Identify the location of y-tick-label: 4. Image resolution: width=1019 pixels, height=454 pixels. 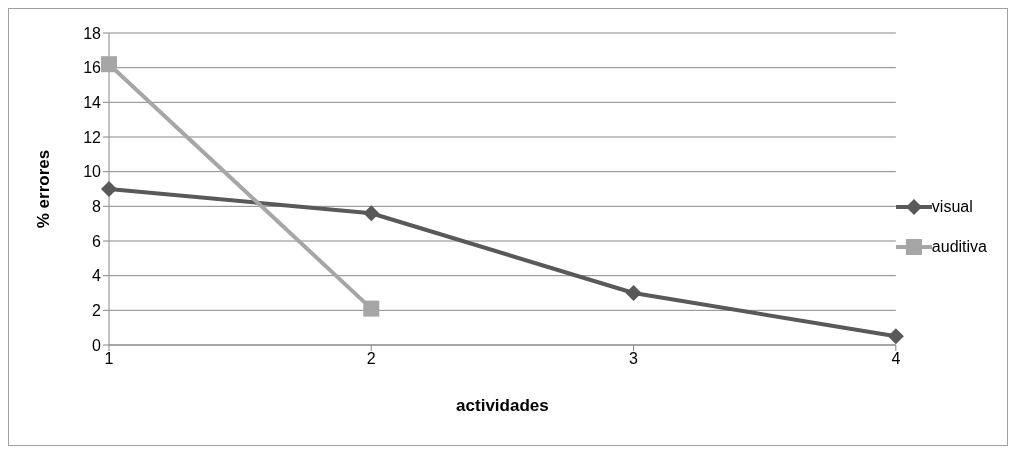
(97, 276).